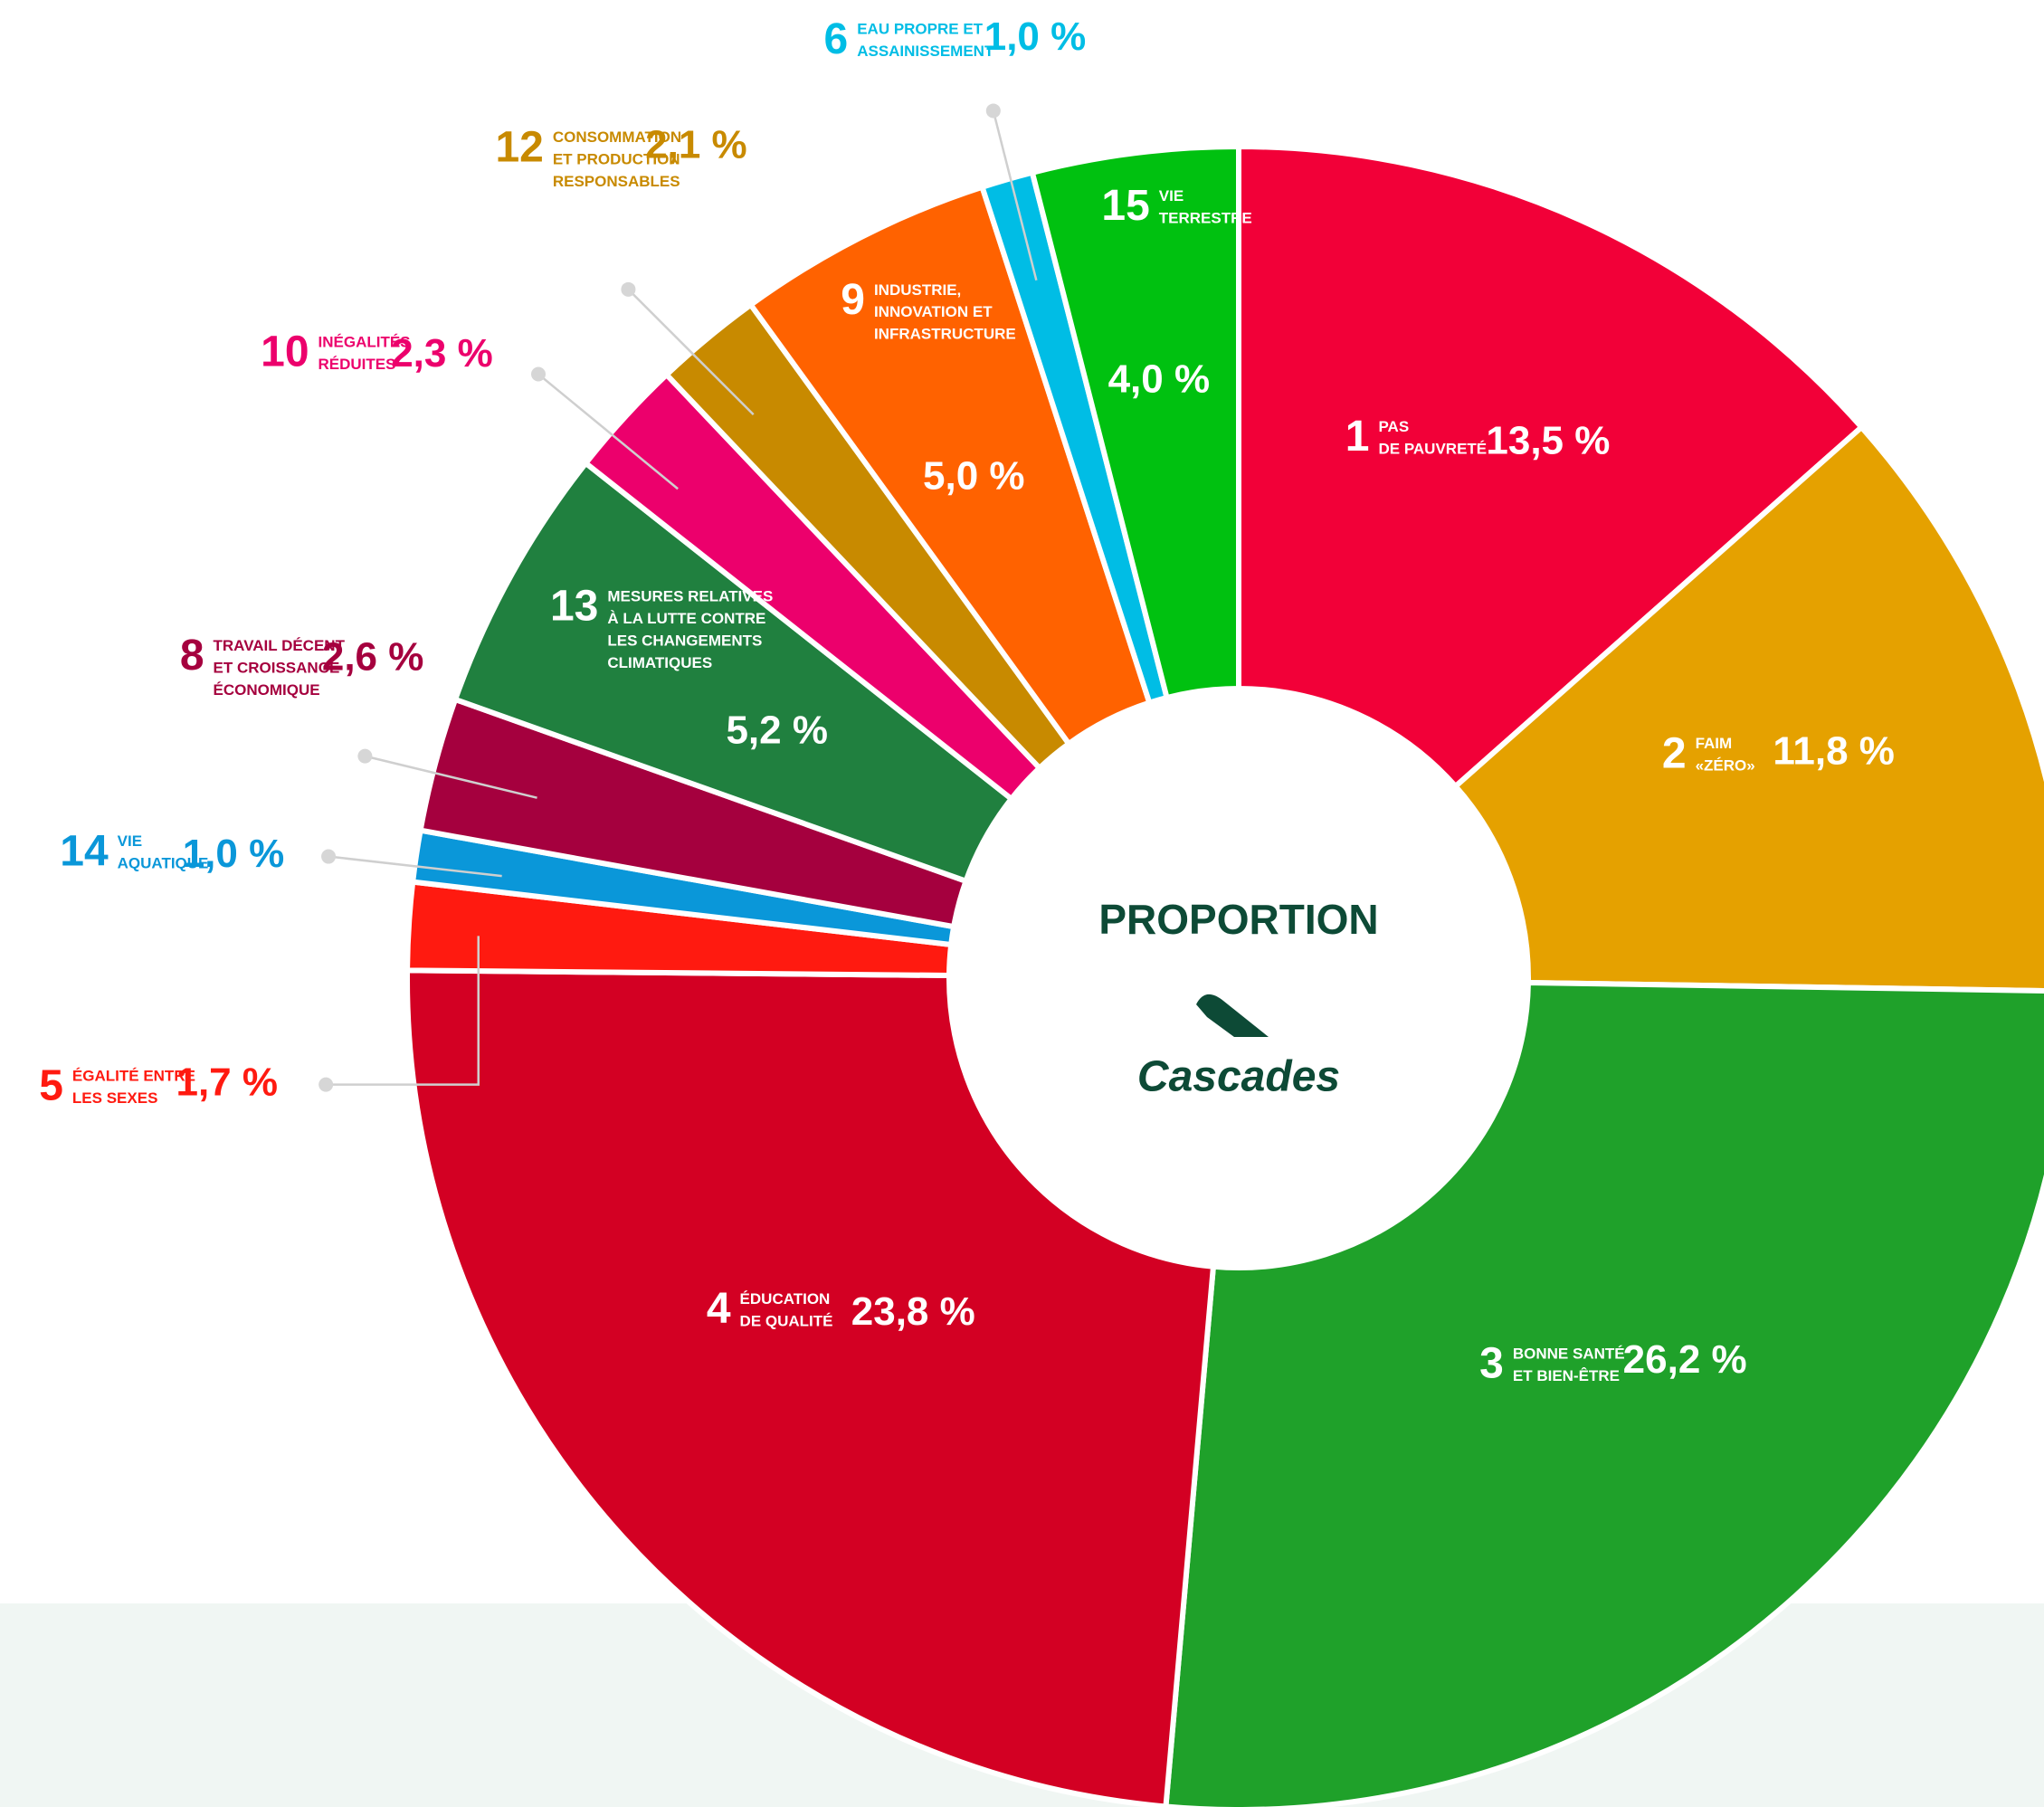  I want to click on goal-name: AQUATIQUE, so click(163, 864).